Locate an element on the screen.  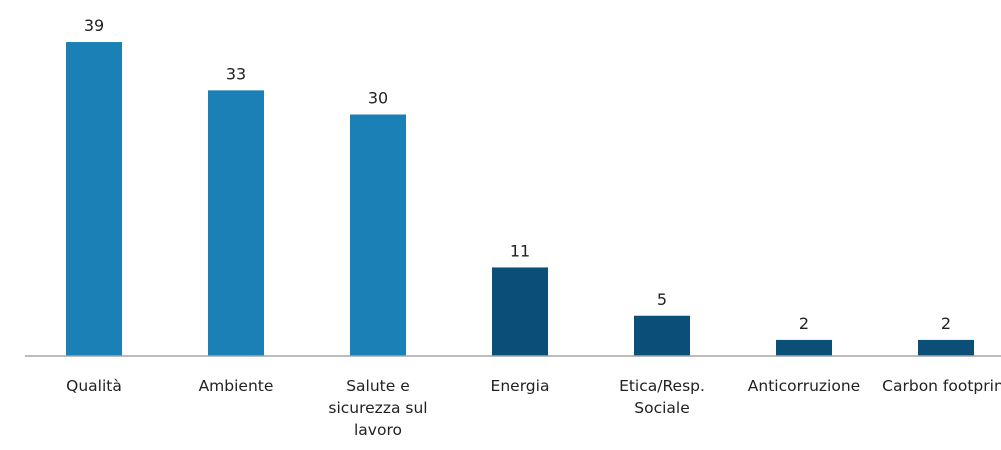
value-label: 5 is located at coordinates (662, 299).